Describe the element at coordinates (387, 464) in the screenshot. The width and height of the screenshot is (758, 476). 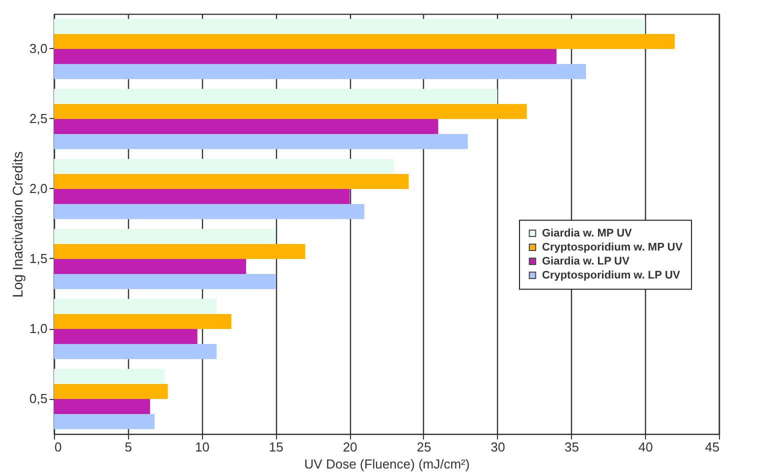
I see `x-axis-title: UV Dose (Fluence) (mJ/cm²)` at that location.